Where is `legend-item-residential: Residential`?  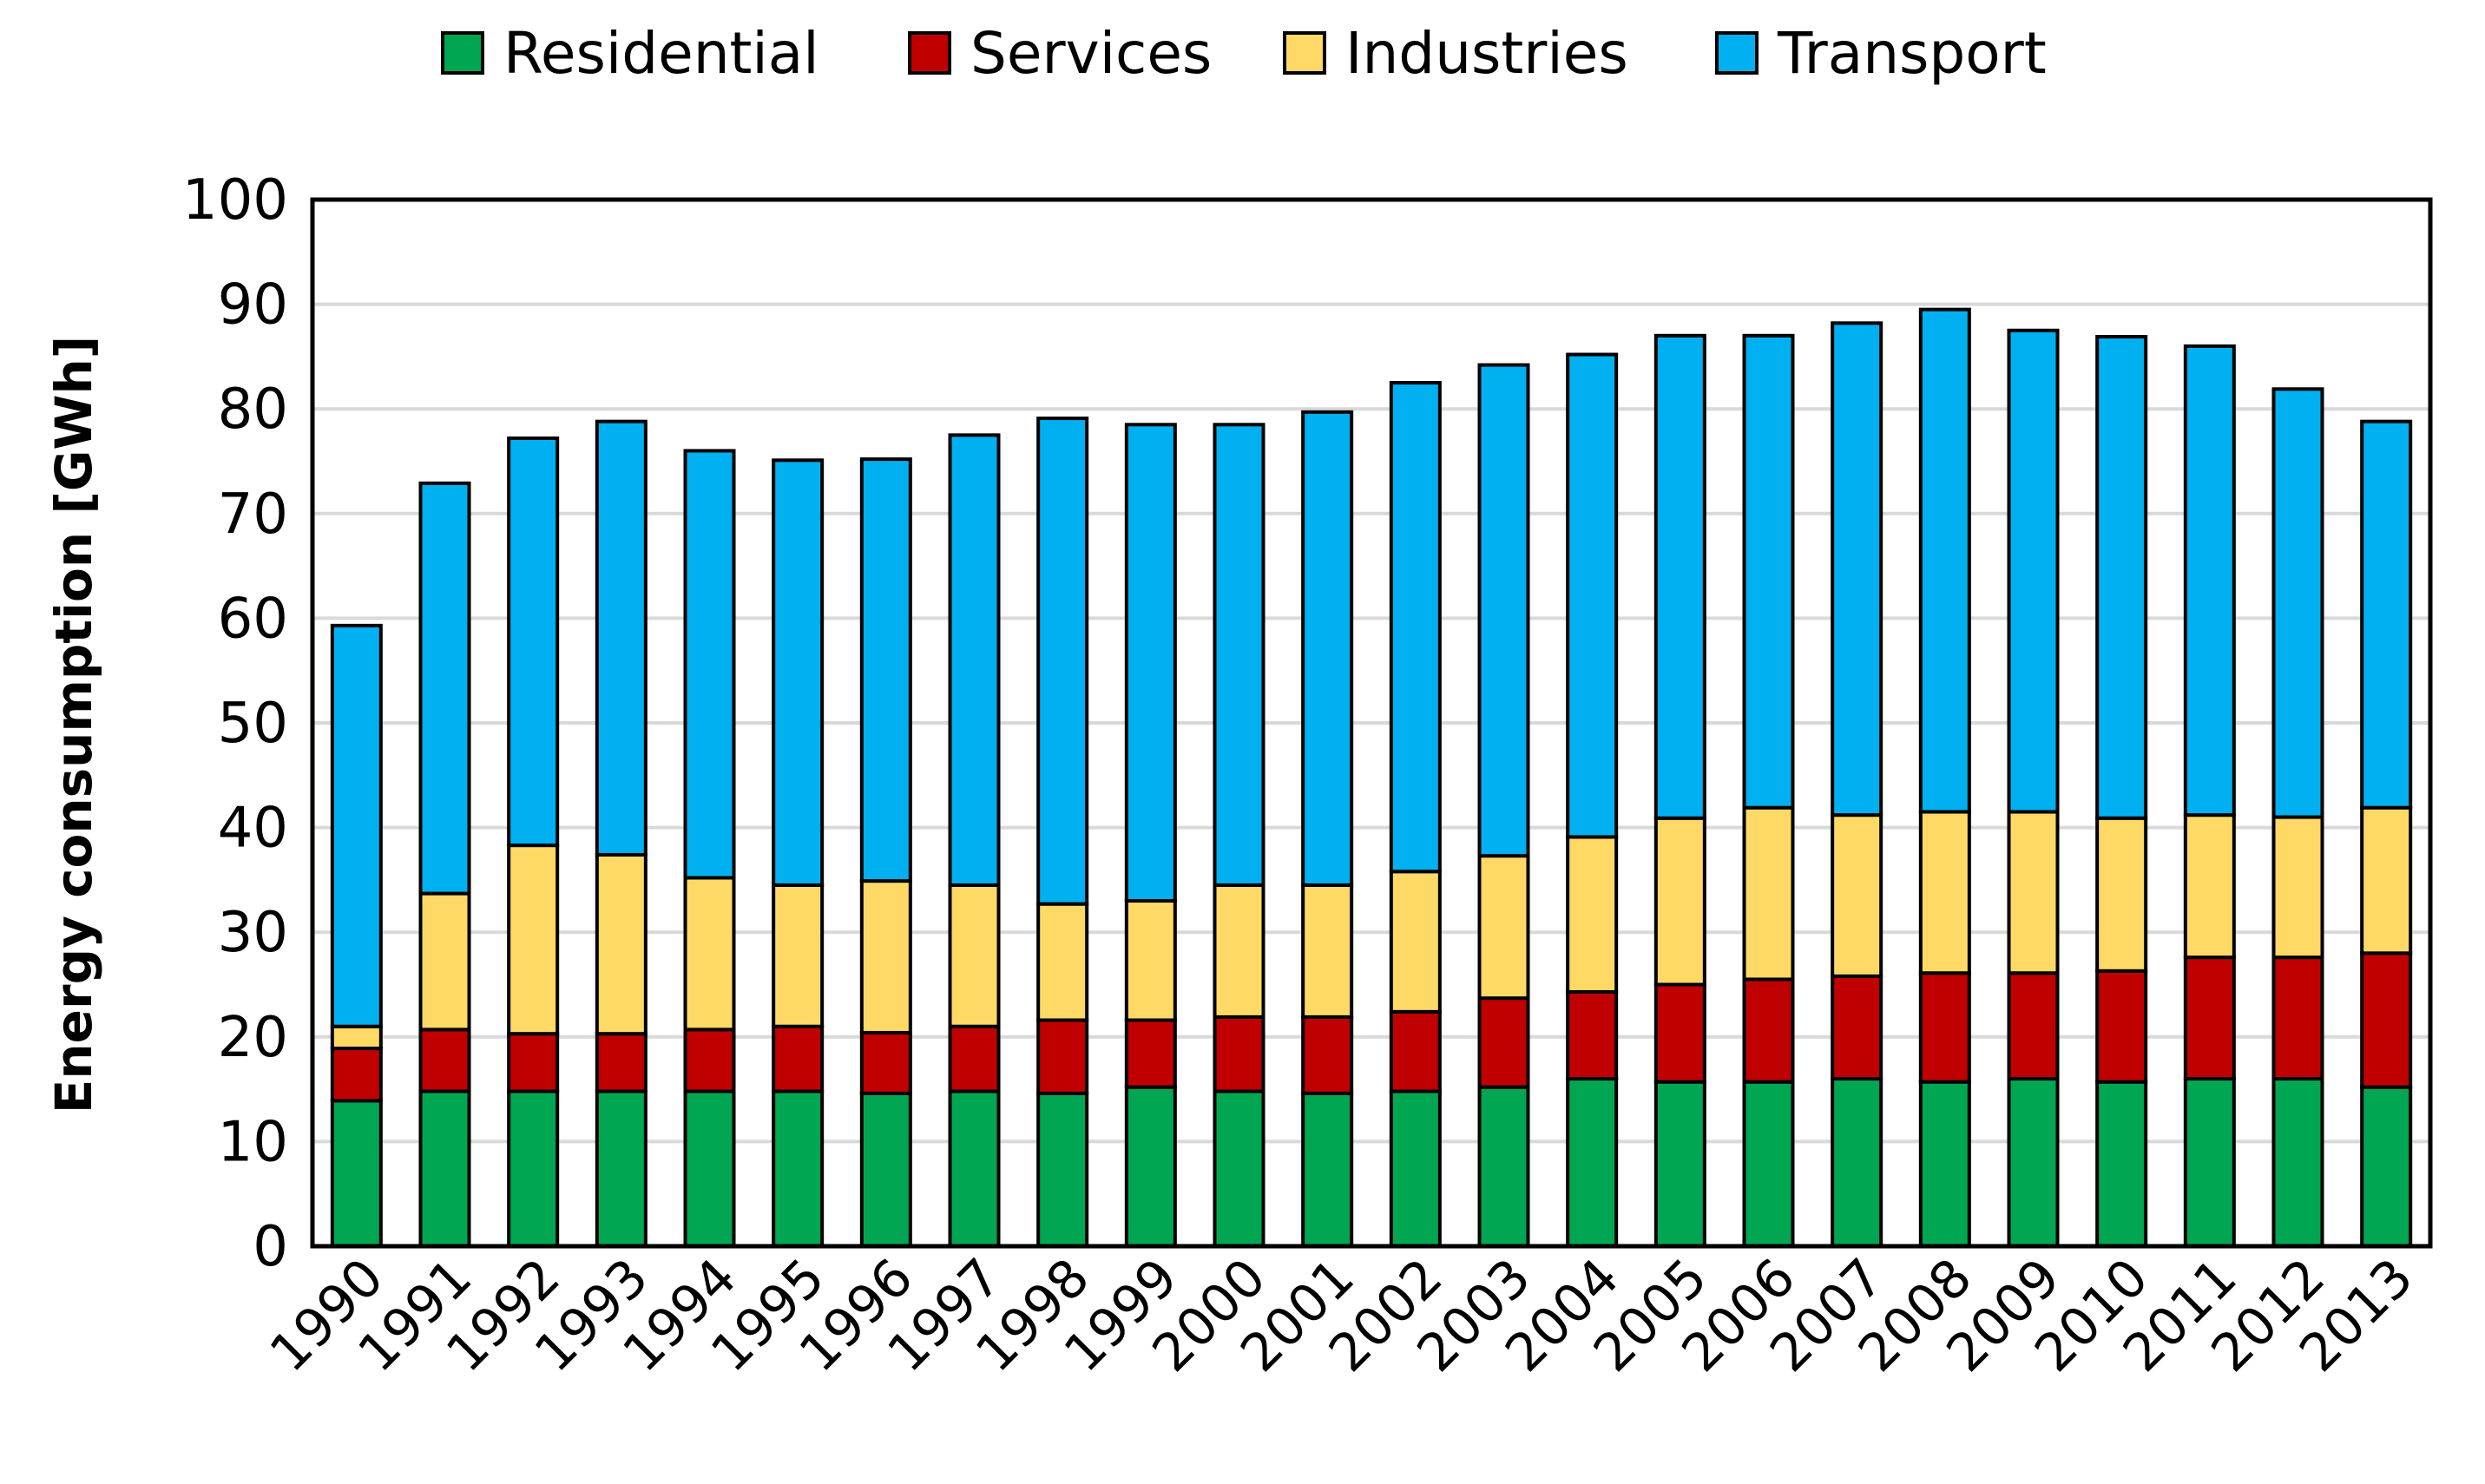 legend-item-residential: Residential is located at coordinates (630, 54).